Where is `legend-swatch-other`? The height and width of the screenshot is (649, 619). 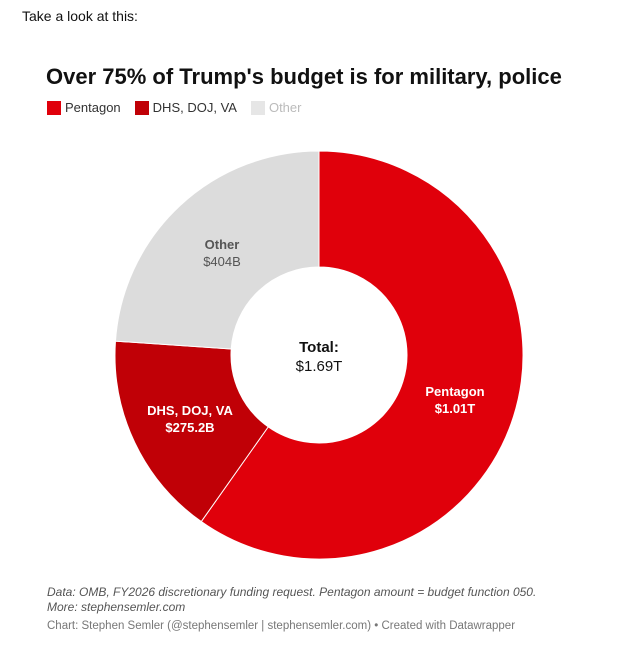 legend-swatch-other is located at coordinates (257, 107).